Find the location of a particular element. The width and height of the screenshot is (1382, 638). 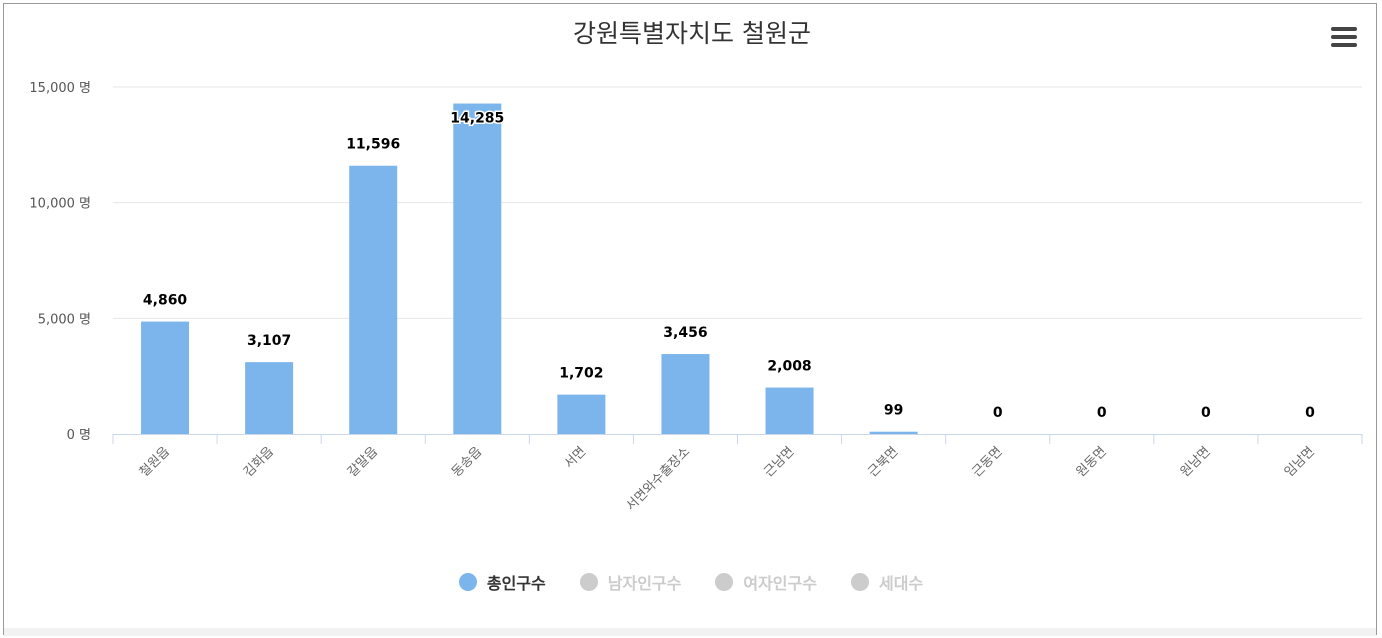

legend-label: 세대수 is located at coordinates (901, 583).